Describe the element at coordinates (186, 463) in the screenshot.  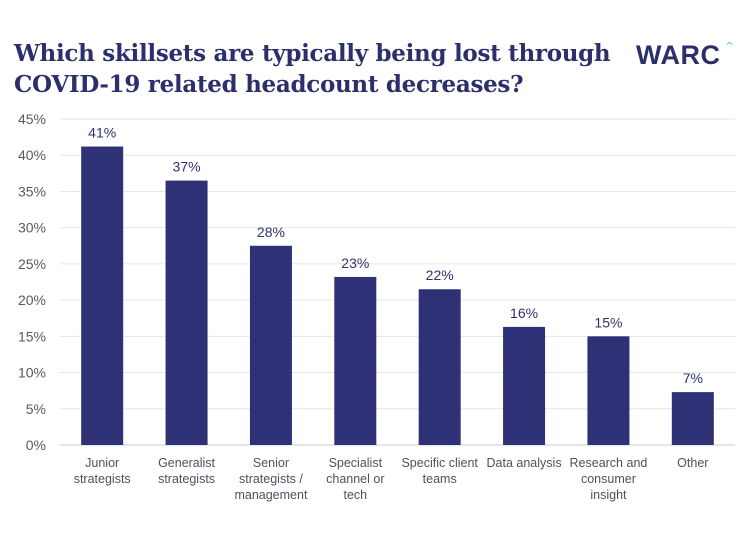
I see `x-category-label: Generalist` at that location.